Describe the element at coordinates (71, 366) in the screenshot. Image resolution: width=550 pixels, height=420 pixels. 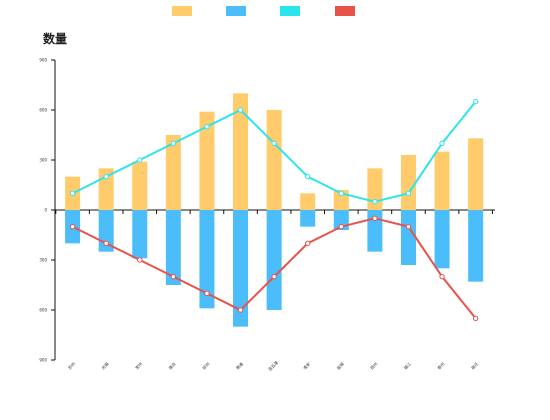
I see `x-tick-label: 苏州` at that location.